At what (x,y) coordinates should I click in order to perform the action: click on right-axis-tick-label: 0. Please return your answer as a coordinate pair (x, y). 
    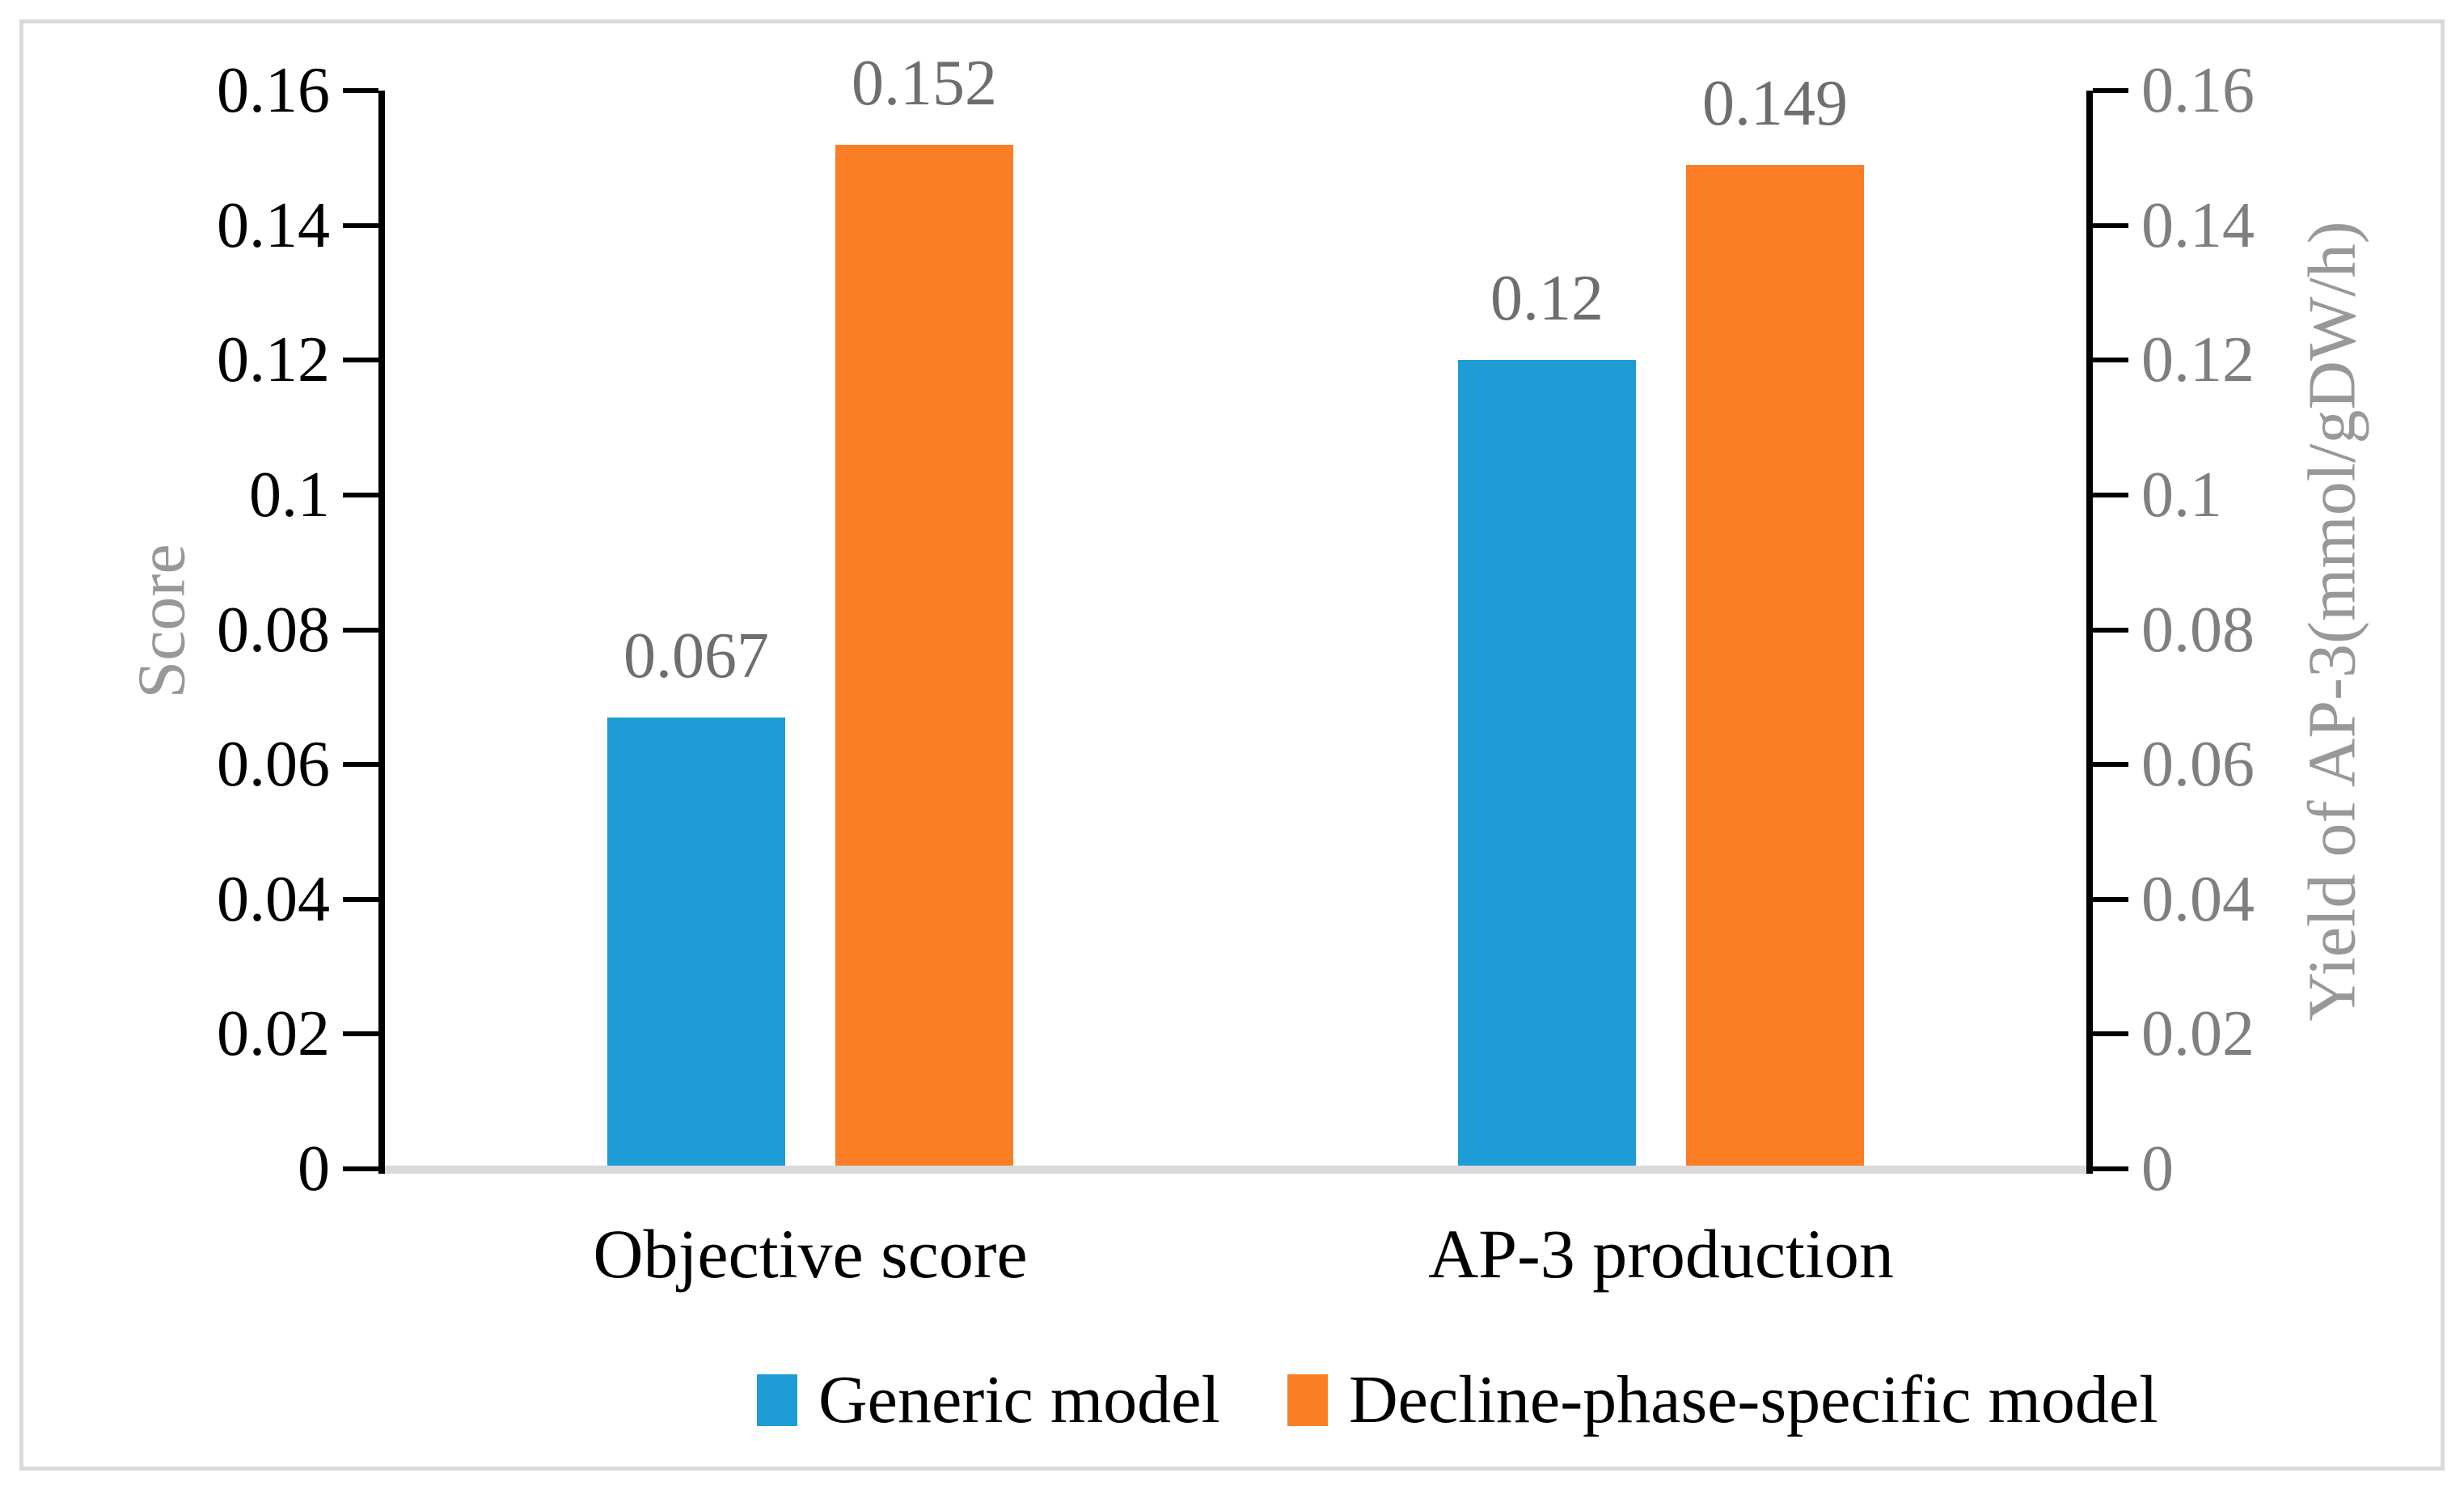
    Looking at the image, I should click on (2157, 1168).